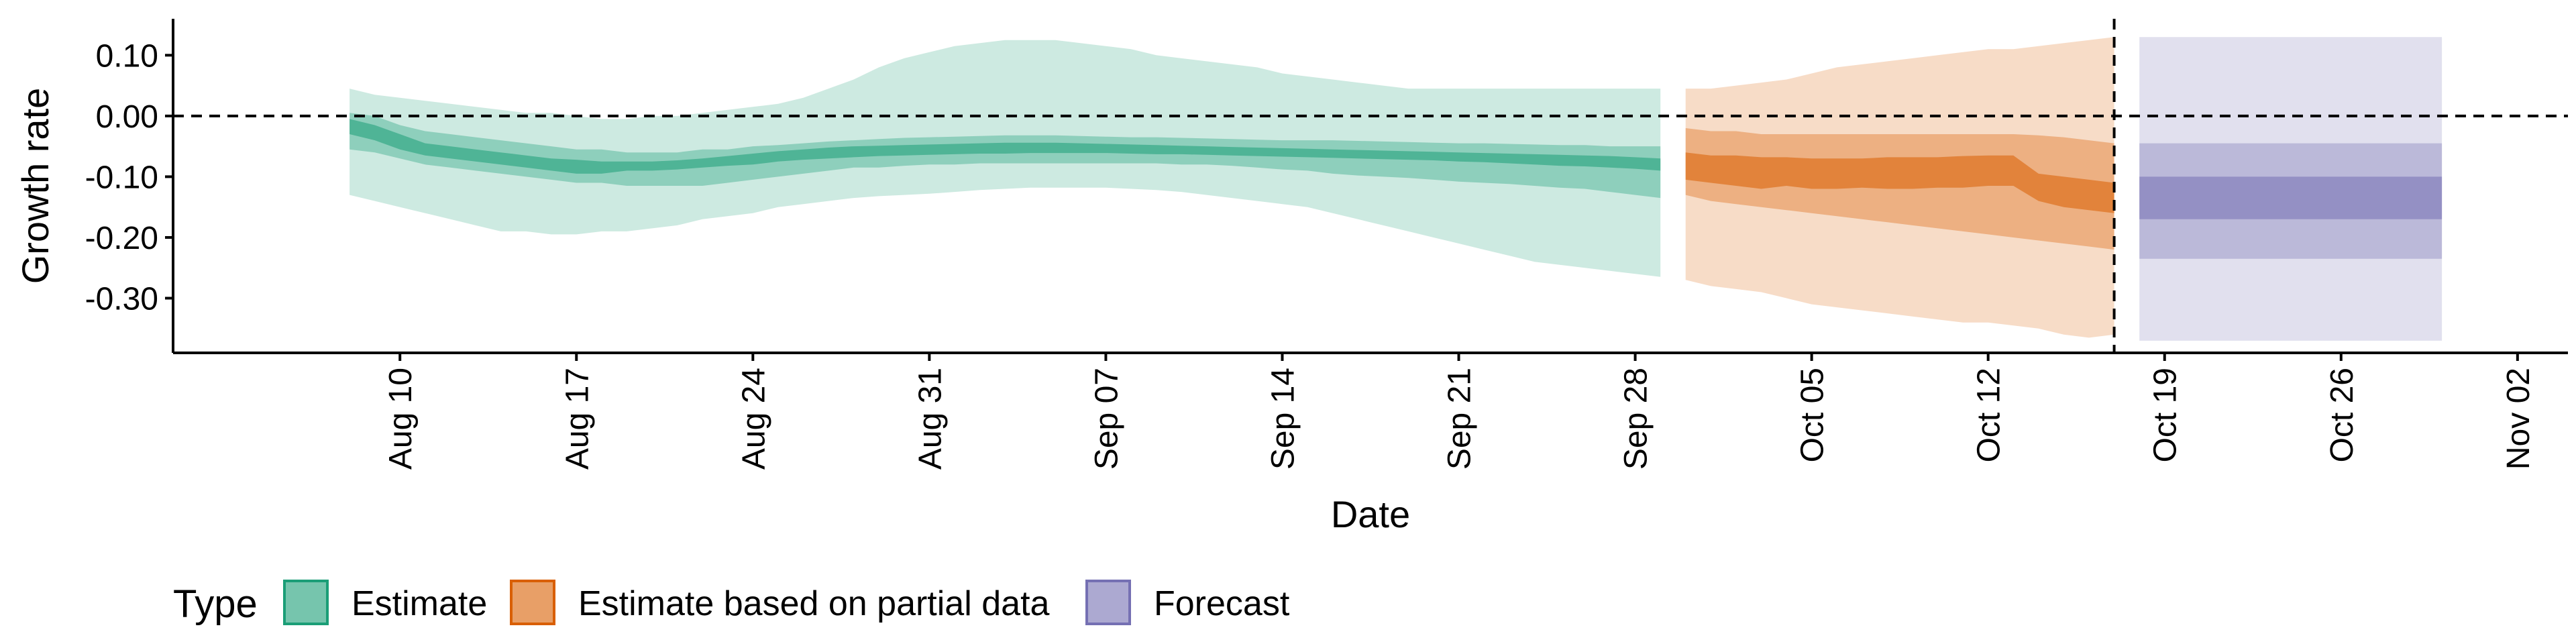  Describe the element at coordinates (1222, 603) in the screenshot. I see `legend-label-forecast: Forecast` at that location.